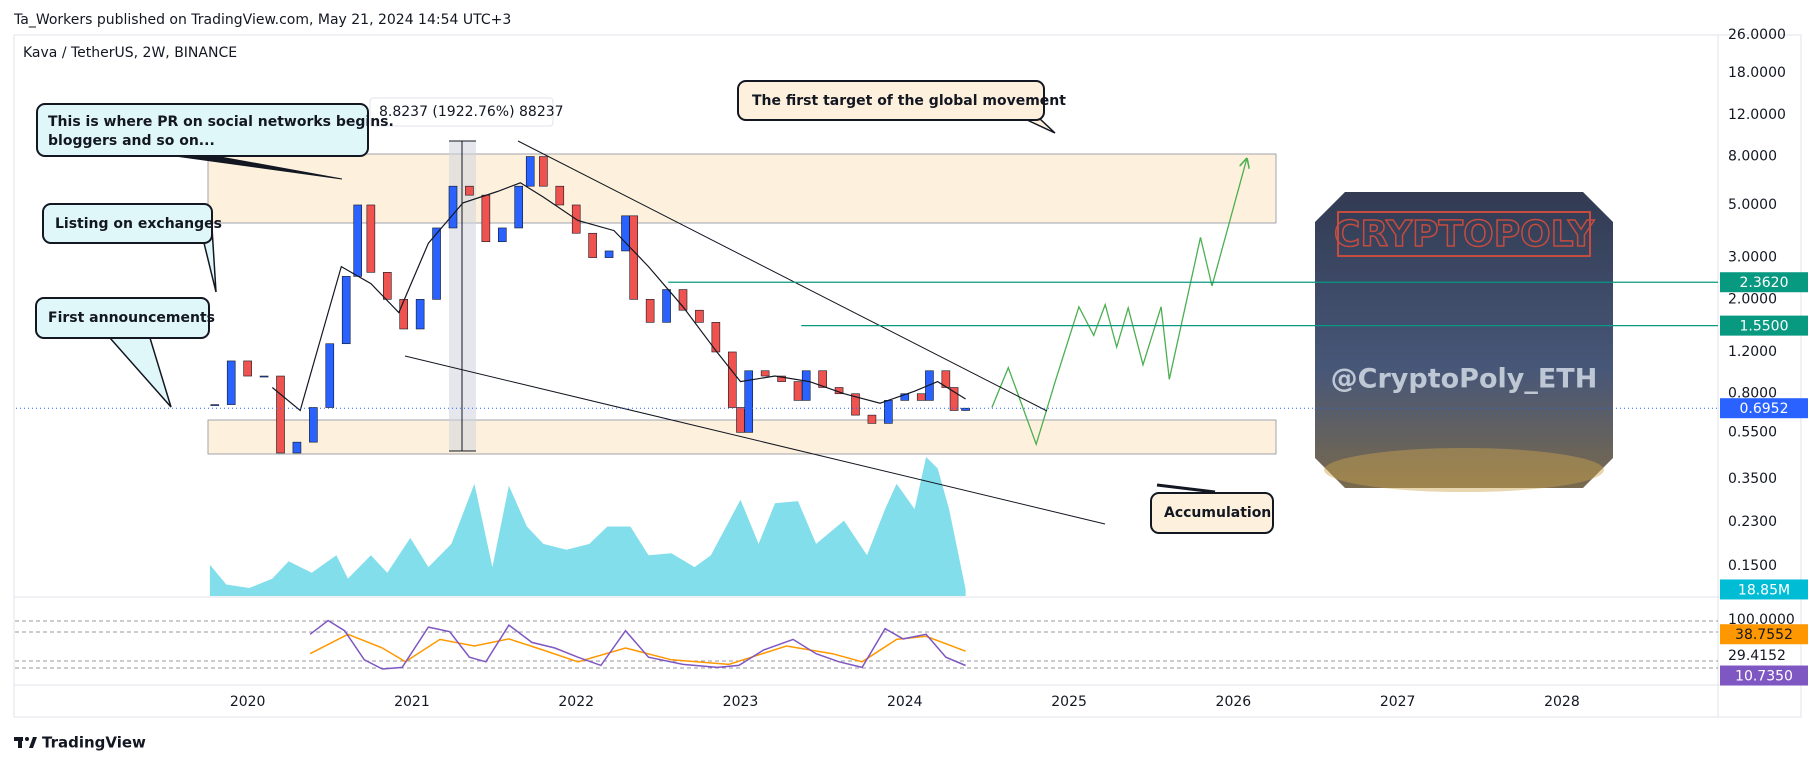  I want to click on x-tick-label: 2020, so click(248, 702).